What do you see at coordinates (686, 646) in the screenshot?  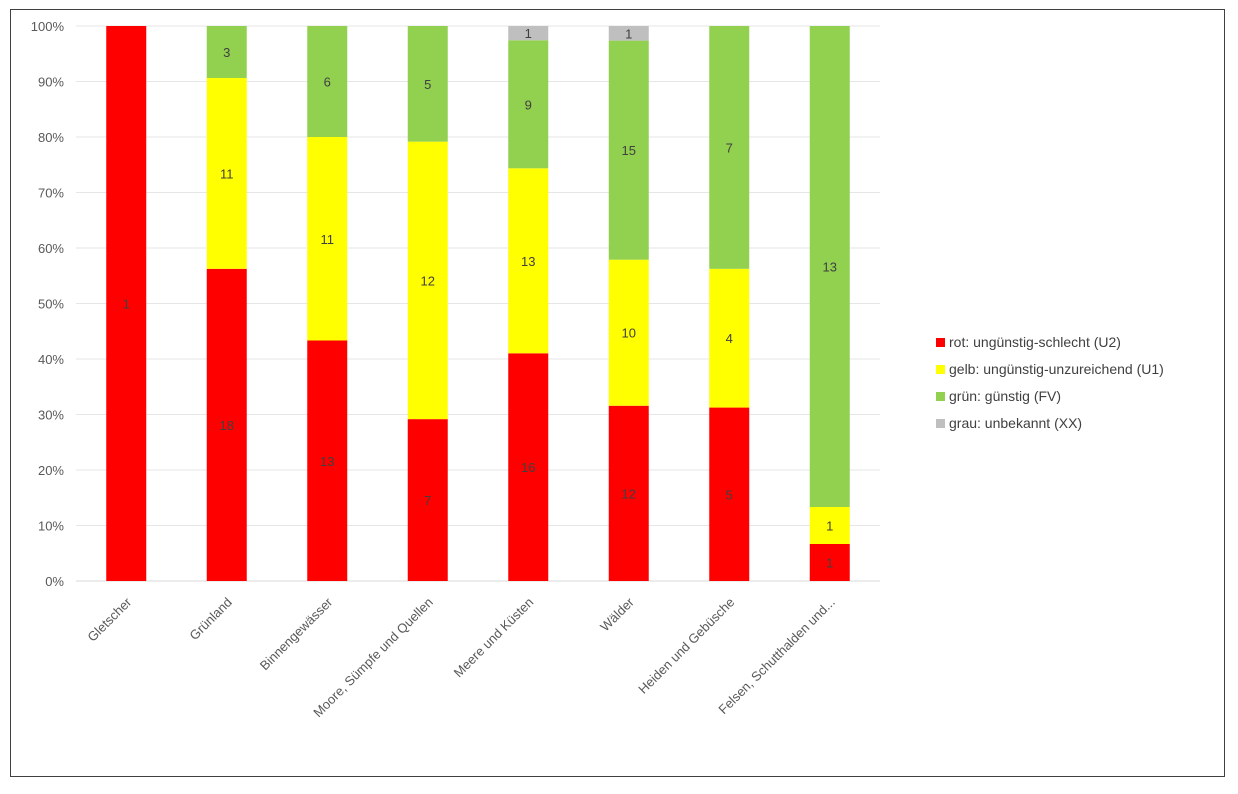 I see `x-category-label: Heiden und Gebüsche` at bounding box center [686, 646].